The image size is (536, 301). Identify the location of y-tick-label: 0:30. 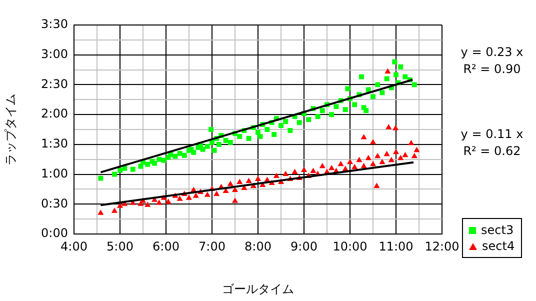
(54, 203).